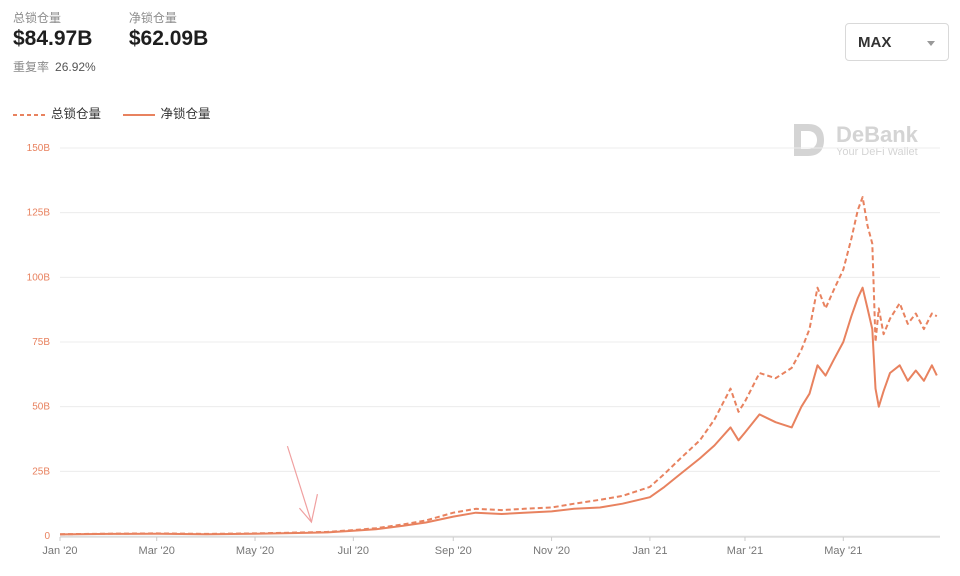  What do you see at coordinates (39, 148) in the screenshot?
I see `y-tick-label: 150B` at bounding box center [39, 148].